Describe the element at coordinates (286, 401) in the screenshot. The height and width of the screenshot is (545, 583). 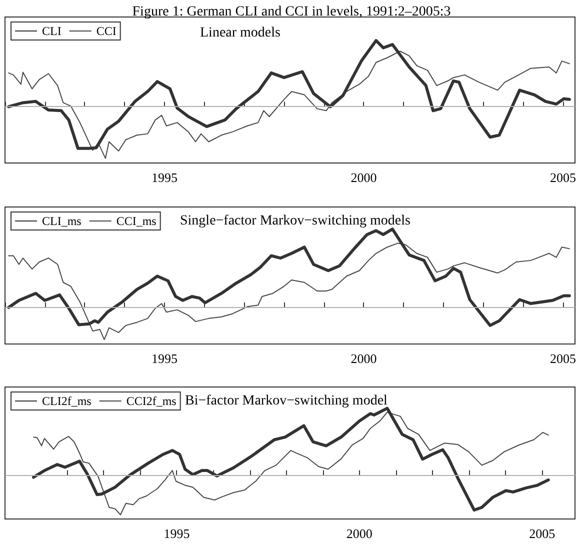
I see `chart-title: Bi−factor Markov−switching model` at that location.